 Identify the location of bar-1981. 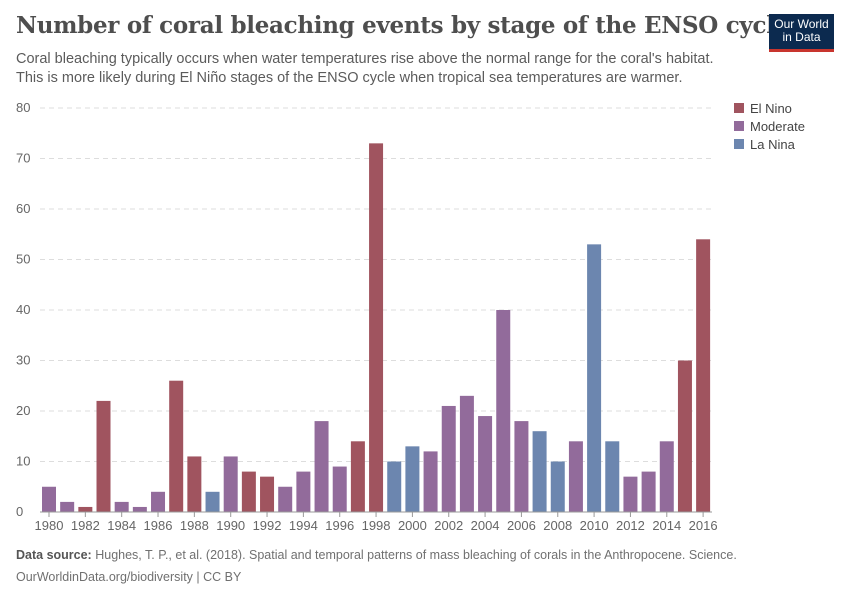
(67, 506).